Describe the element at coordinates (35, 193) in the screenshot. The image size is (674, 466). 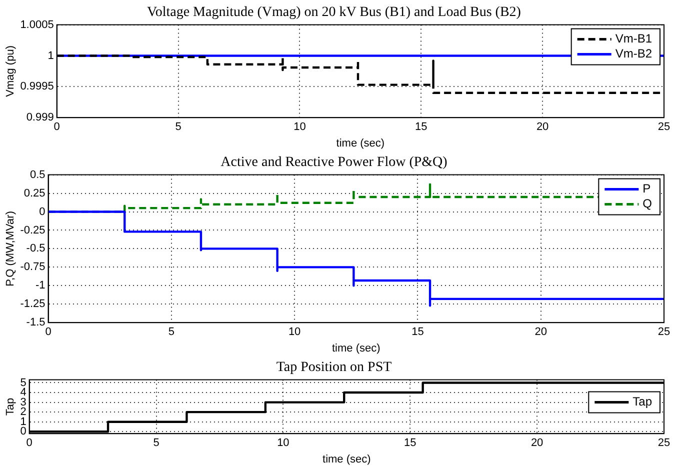
I see `y-tick-label: 0.25` at that location.